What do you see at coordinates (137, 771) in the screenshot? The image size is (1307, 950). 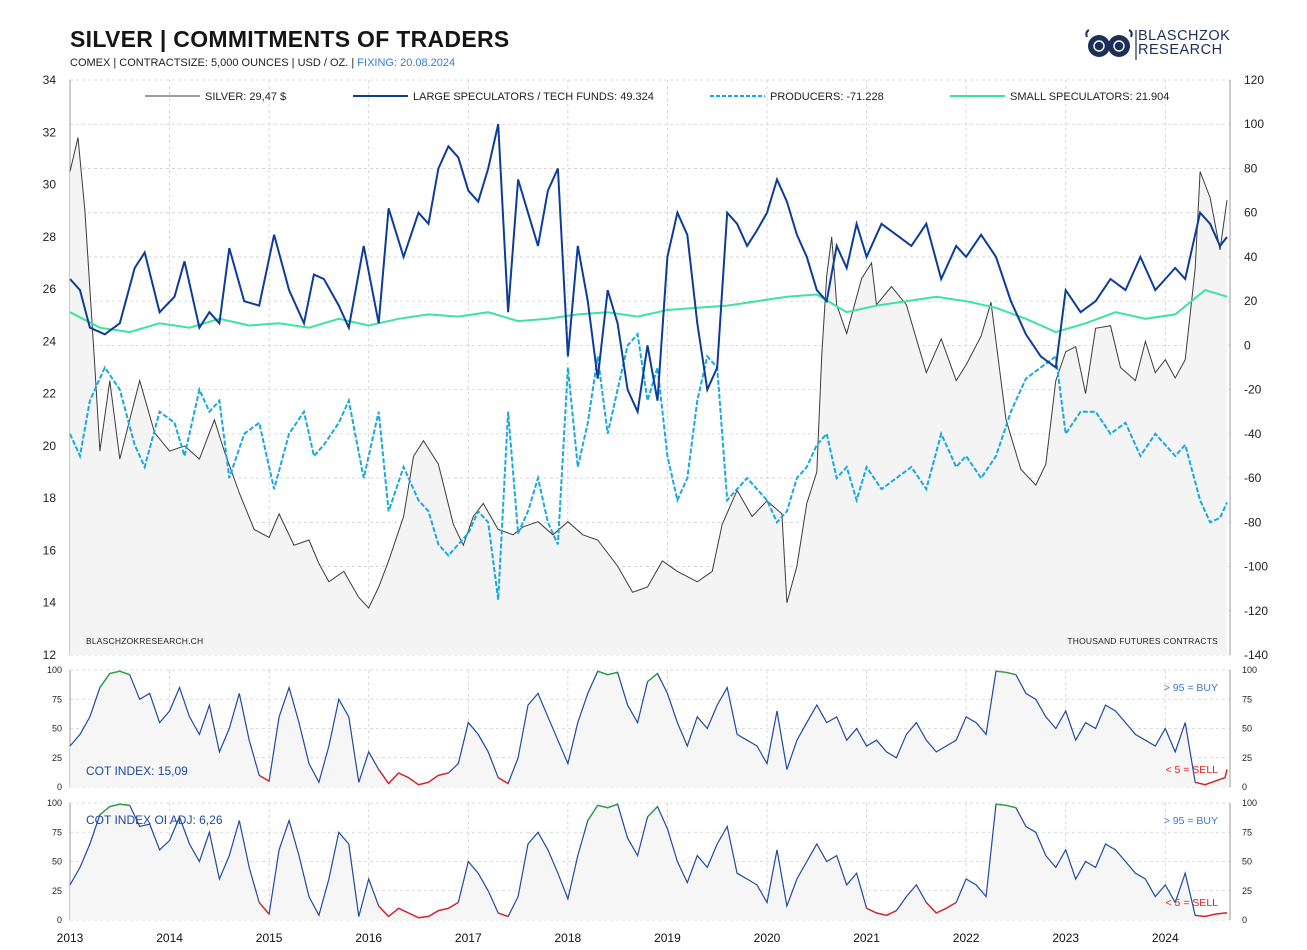 I see `cot-index-label: COT INDEX: 15,09` at bounding box center [137, 771].